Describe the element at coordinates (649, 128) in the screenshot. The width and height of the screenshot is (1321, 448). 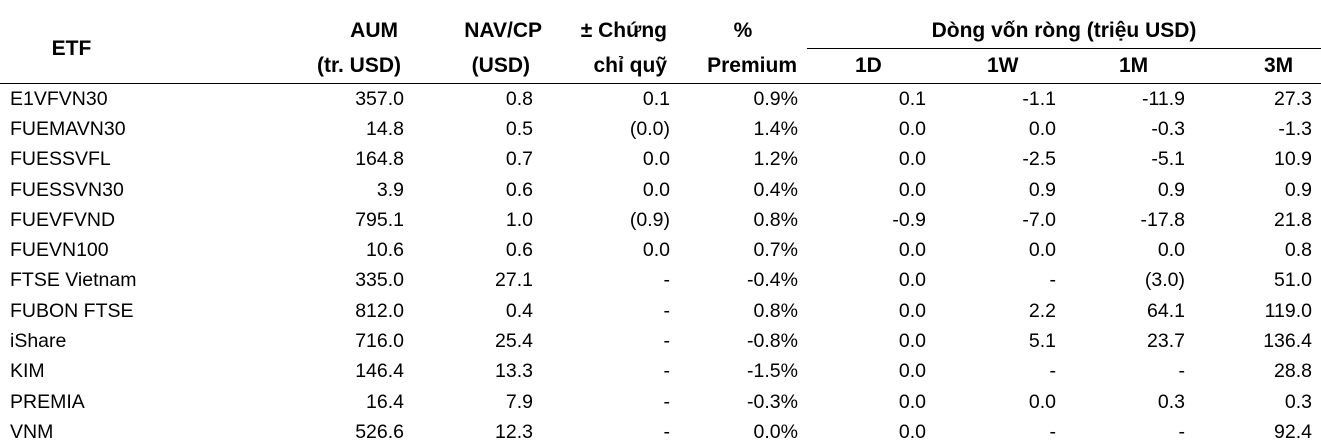
I see `chung-value: (0.0)` at that location.